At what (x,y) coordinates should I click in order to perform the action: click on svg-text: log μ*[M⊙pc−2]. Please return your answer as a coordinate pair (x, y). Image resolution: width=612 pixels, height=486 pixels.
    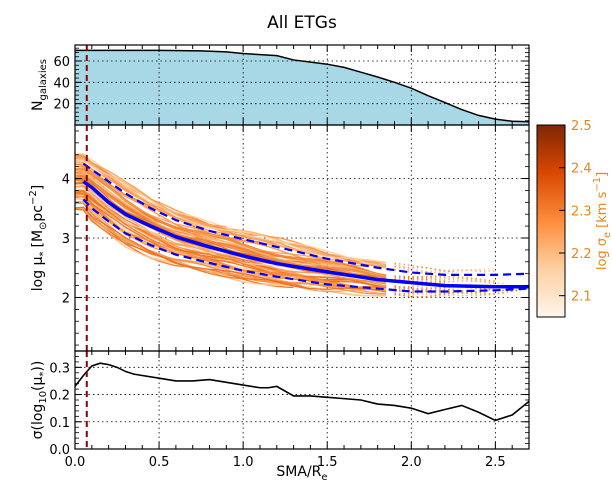
    Looking at the image, I should click on (38, 238).